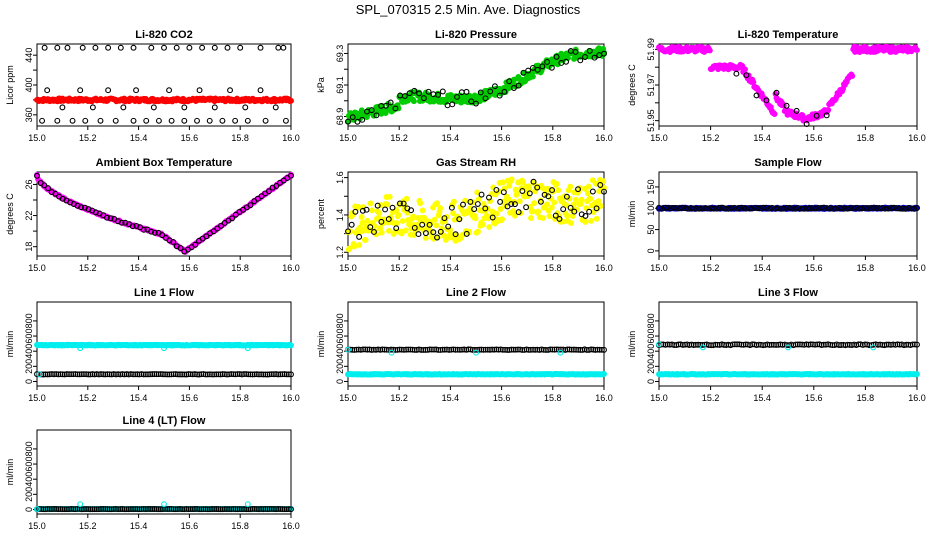 This screenshot has height=540, width=936. What do you see at coordinates (190, 138) in the screenshot?
I see `x-tick-label: 15.6` at bounding box center [190, 138].